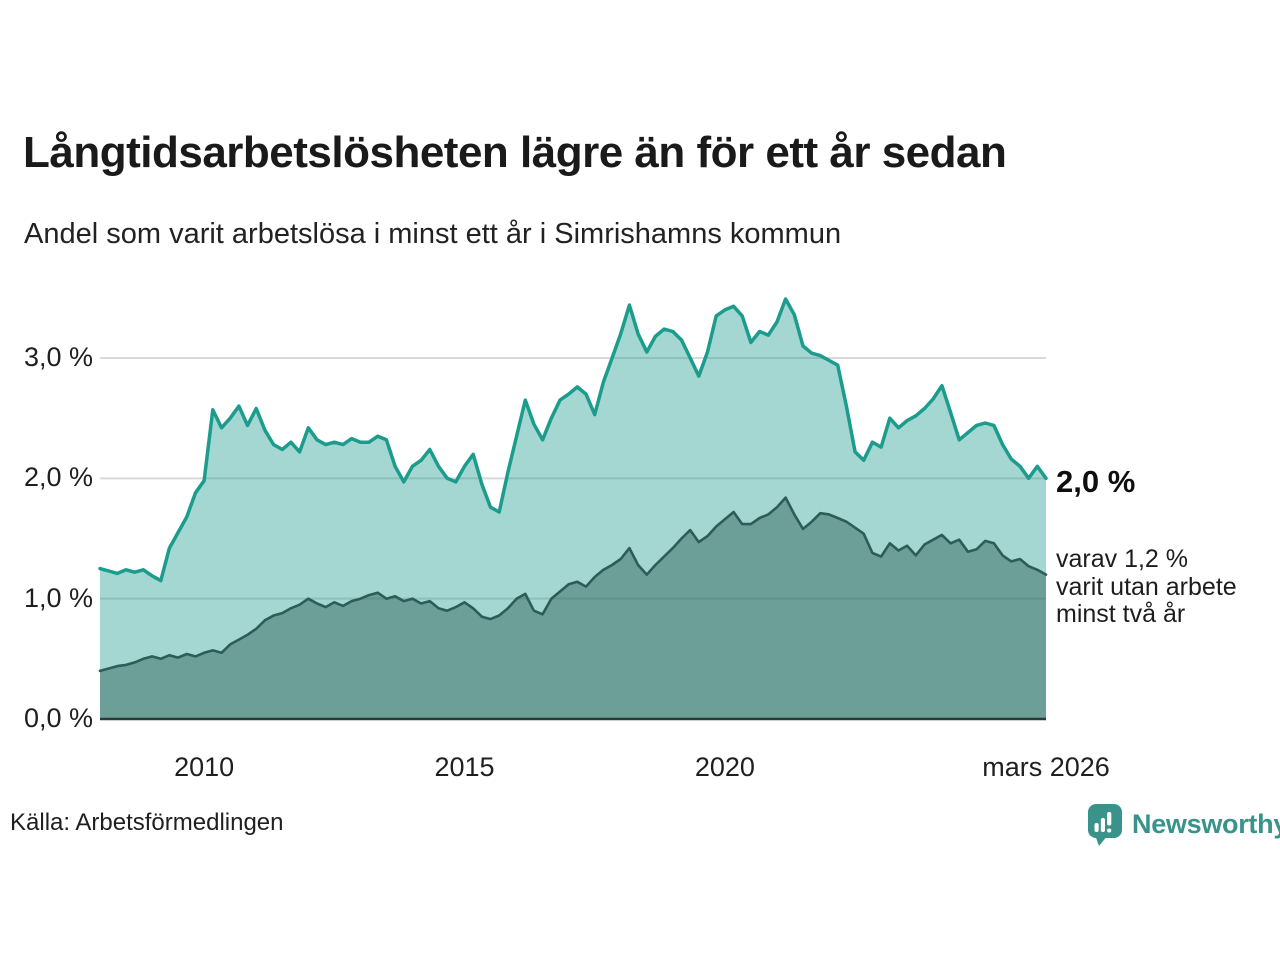 The width and height of the screenshot is (1280, 960). What do you see at coordinates (58, 718) in the screenshot?
I see `y-axis-label: 0,0 %` at bounding box center [58, 718].